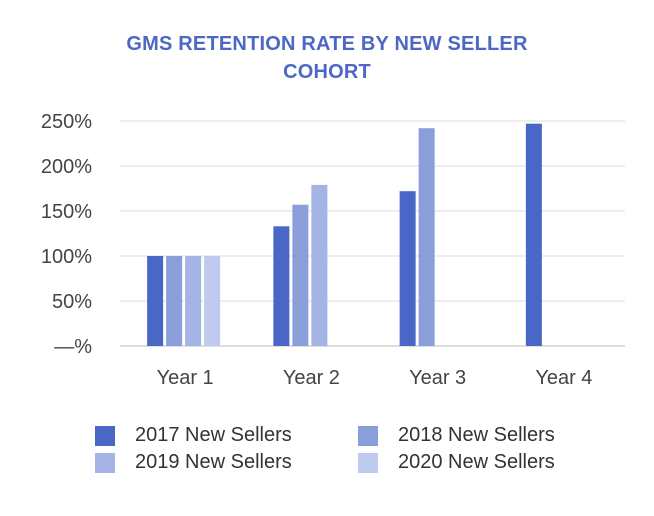  I want to click on legend-swatch-2019, so click(105, 462).